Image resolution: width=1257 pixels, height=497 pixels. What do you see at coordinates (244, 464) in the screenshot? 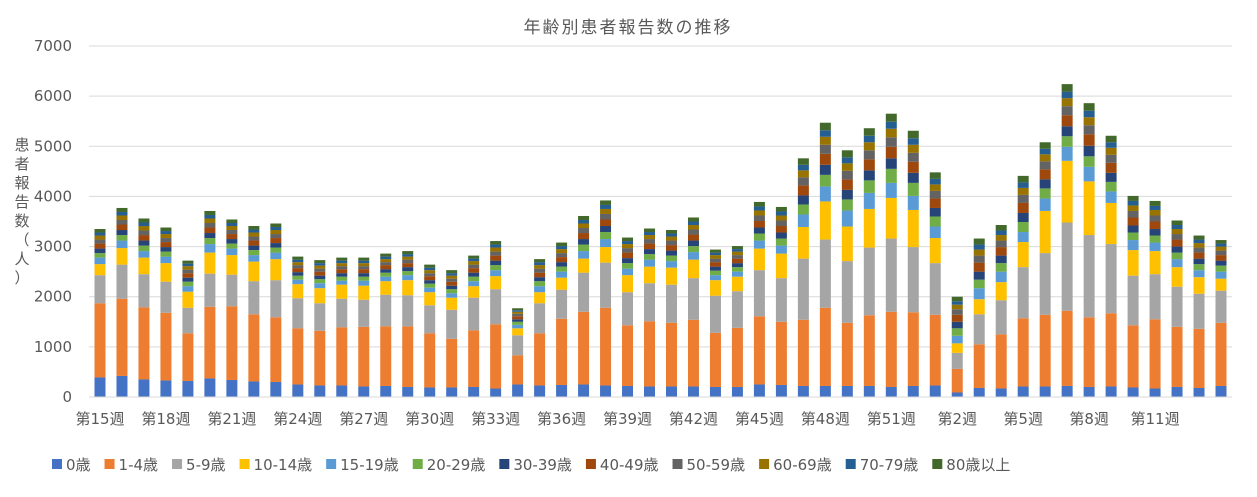
I see `legend-swatch` at bounding box center [244, 464].